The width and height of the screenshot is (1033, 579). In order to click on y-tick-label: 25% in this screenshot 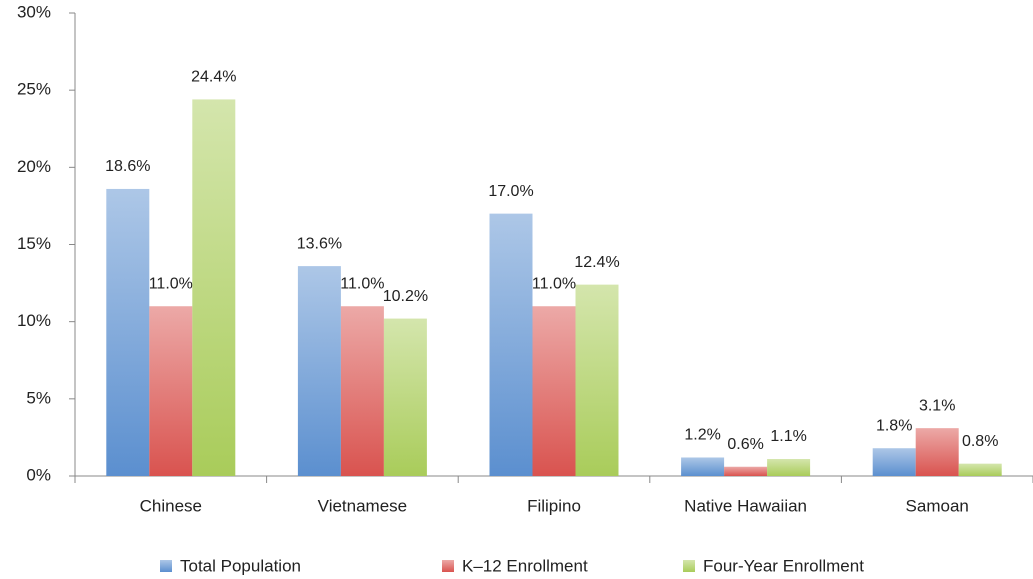, I will do `click(34, 89)`.